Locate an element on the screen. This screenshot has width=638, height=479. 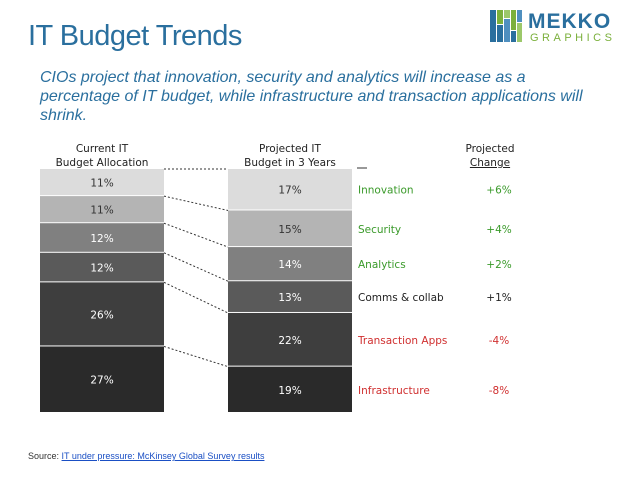
change-value: -4% is located at coordinates (499, 341).